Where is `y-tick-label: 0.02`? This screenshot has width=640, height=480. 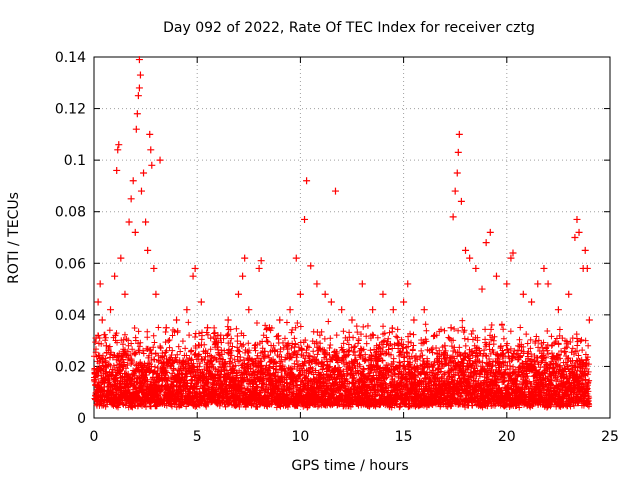 y-tick-label: 0.02 is located at coordinates (70, 367).